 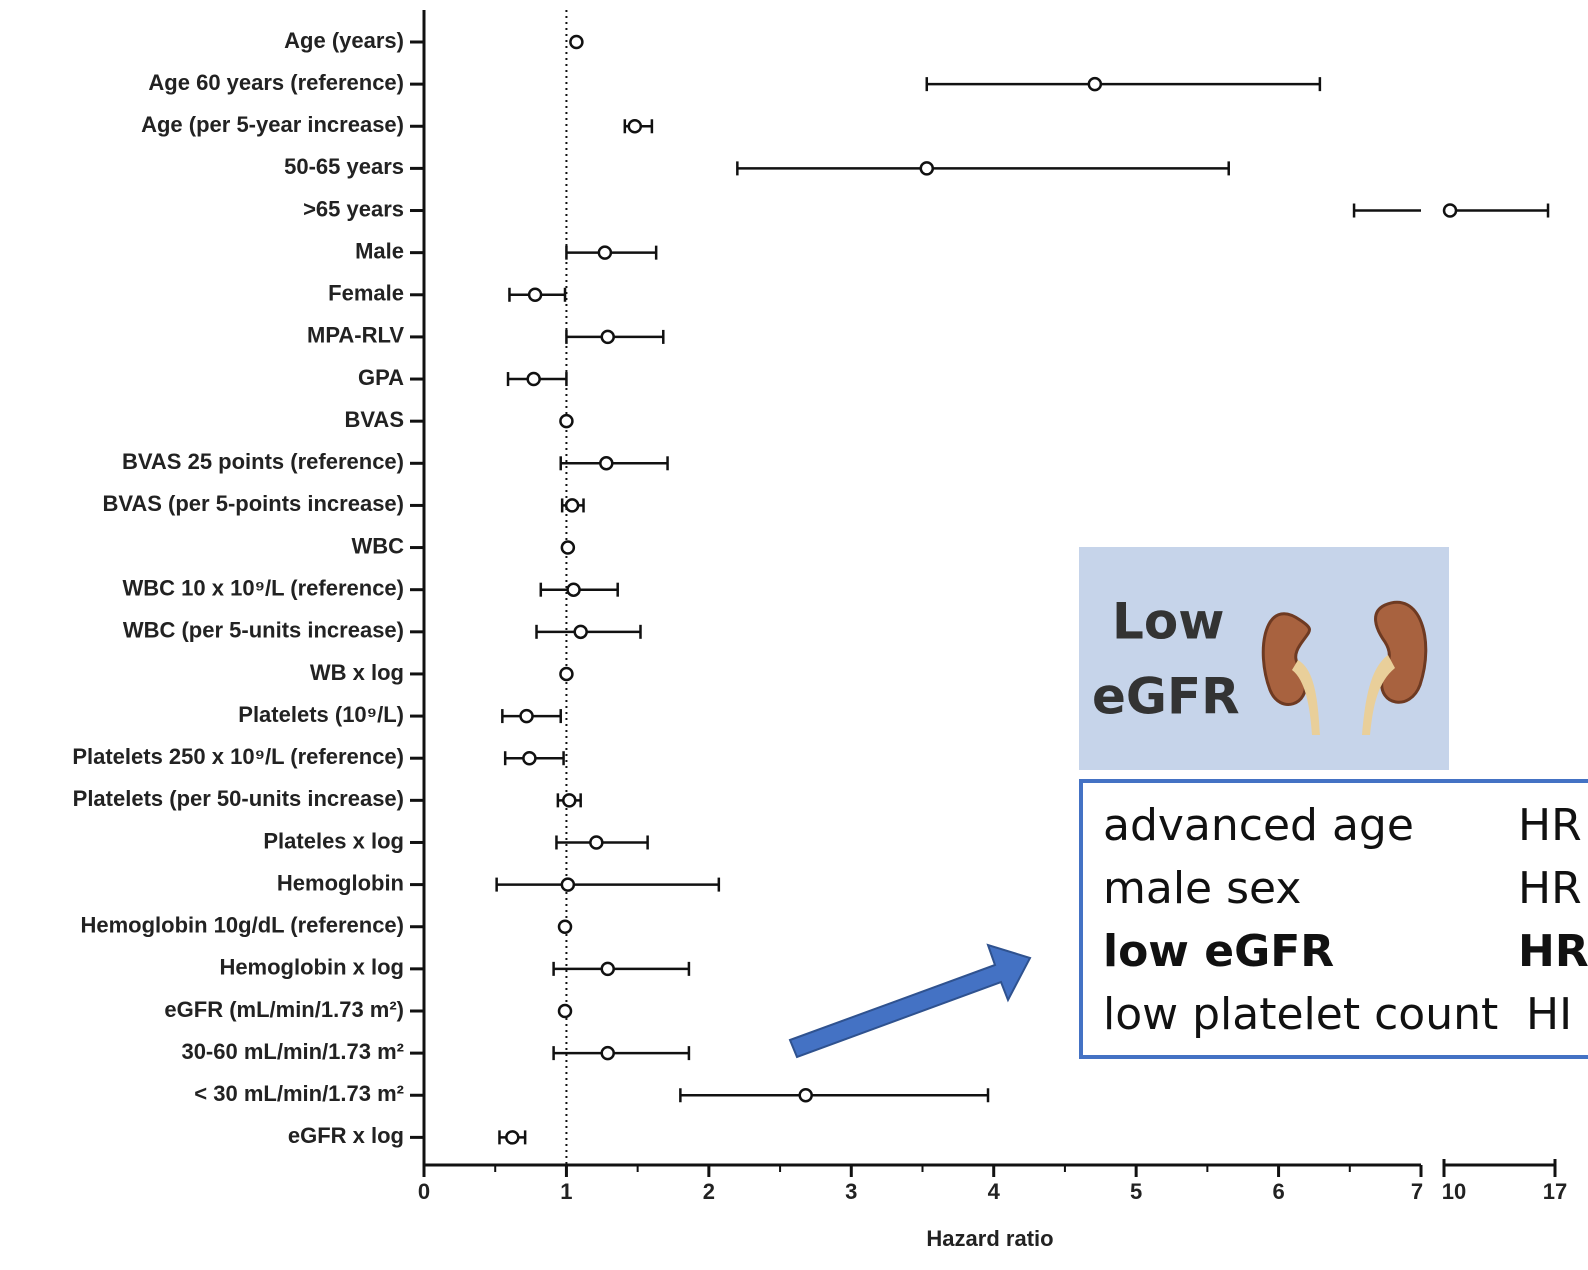 I want to click on category-label: GPA, so click(x=381, y=377).